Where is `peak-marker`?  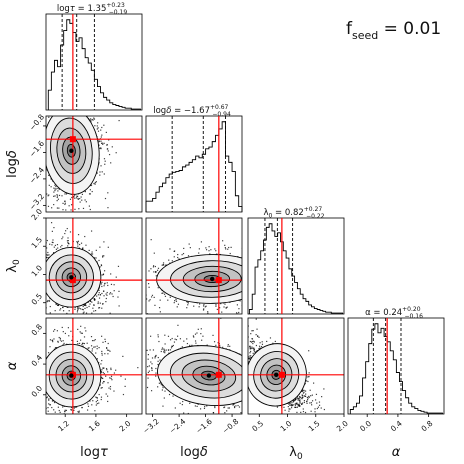
peak-marker is located at coordinates (71, 150).